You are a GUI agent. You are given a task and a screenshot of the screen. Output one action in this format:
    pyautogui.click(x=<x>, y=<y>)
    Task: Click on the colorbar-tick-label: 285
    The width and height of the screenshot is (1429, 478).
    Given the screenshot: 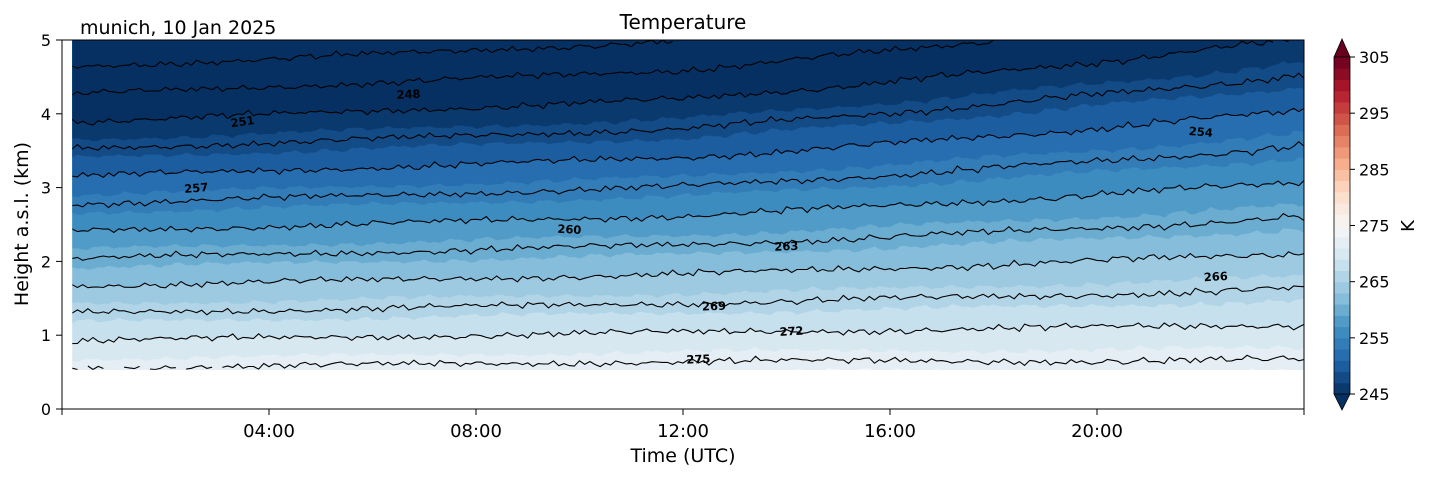 What is the action you would take?
    pyautogui.click(x=1374, y=169)
    